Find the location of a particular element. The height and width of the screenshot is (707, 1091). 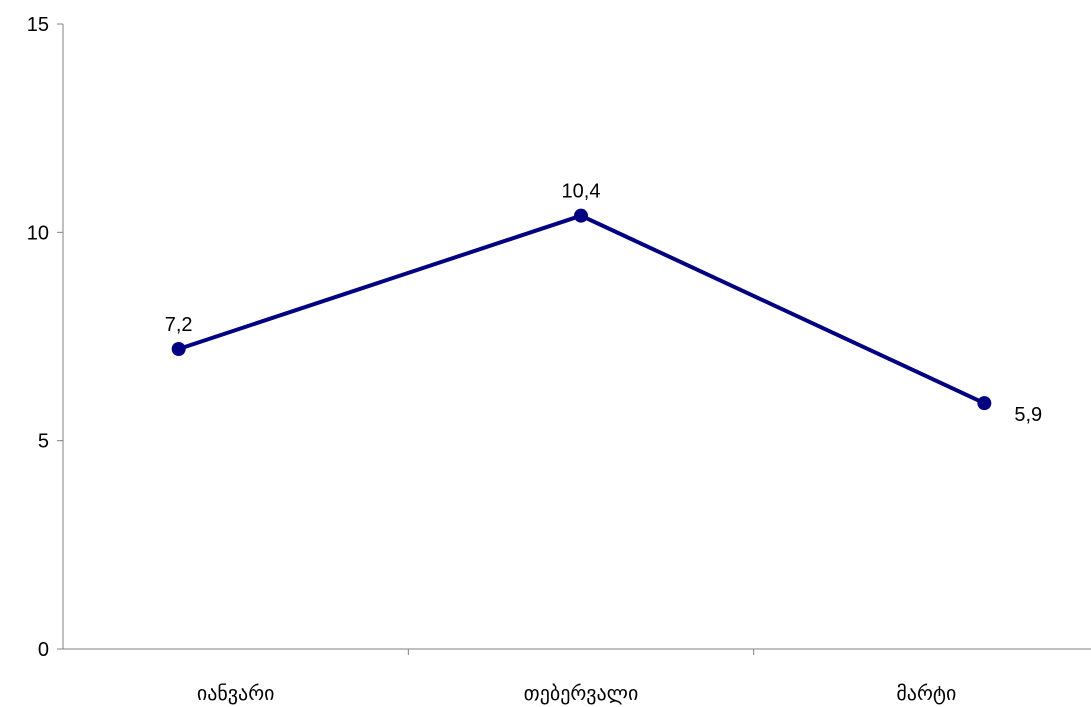

y-tick-label: 10 is located at coordinates (38, 233).